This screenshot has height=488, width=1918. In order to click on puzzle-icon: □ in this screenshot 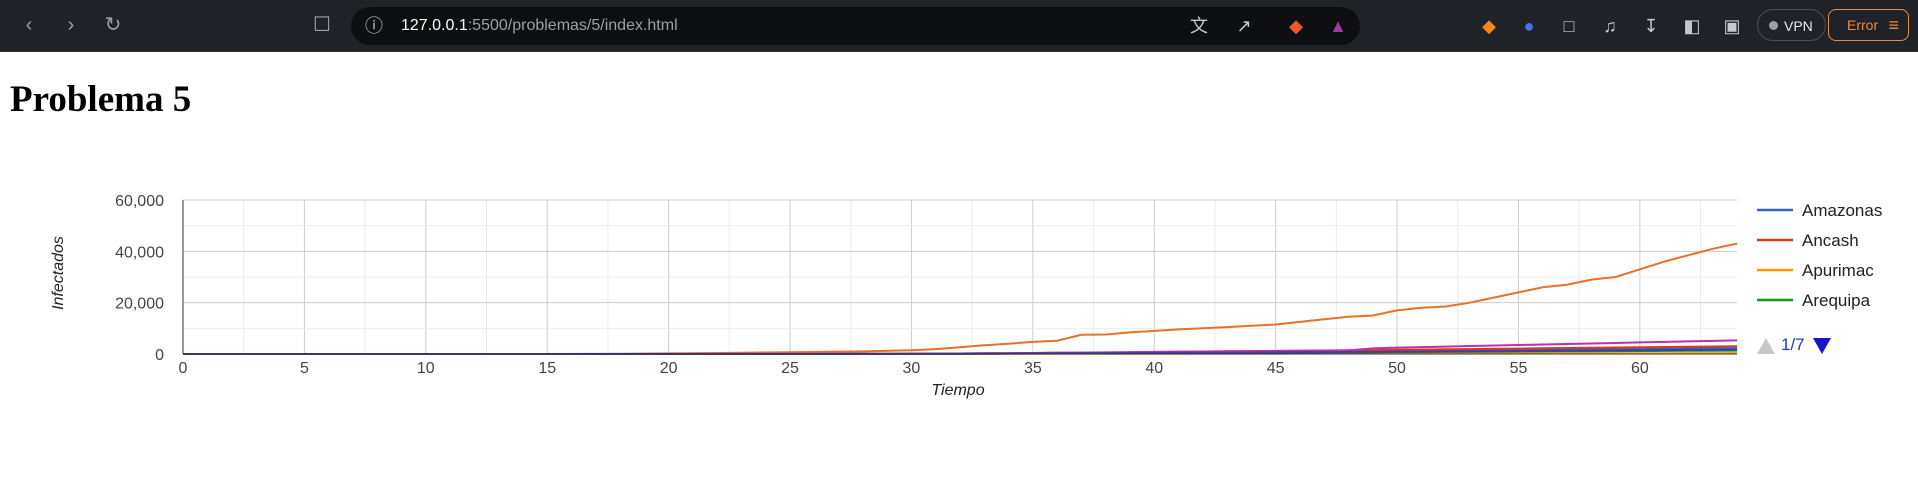, I will do `click(1569, 26)`.